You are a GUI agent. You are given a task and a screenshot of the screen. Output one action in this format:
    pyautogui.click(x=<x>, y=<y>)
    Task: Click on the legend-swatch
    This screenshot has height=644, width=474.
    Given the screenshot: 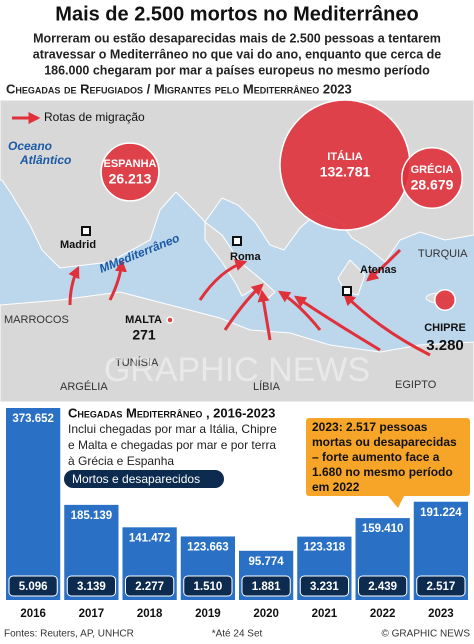 What is the action you would take?
    pyautogui.click(x=144, y=479)
    